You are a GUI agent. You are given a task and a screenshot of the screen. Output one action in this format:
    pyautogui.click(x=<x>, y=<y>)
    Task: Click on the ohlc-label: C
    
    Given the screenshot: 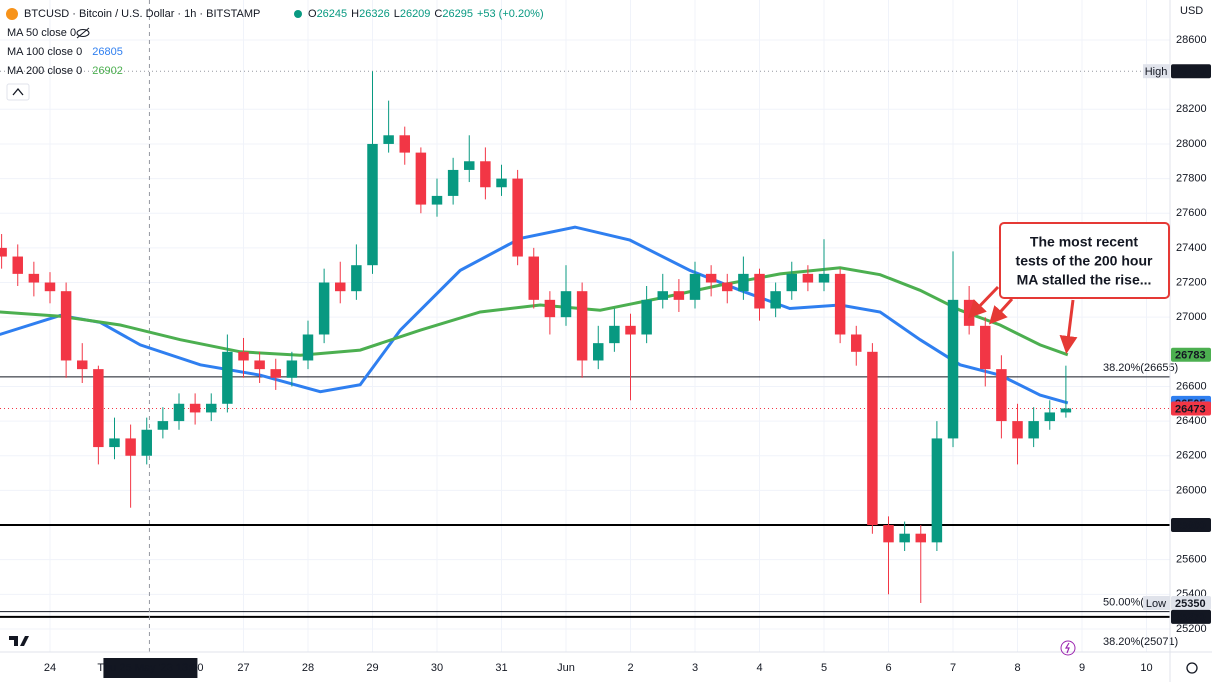 What is the action you would take?
    pyautogui.click(x=438, y=14)
    